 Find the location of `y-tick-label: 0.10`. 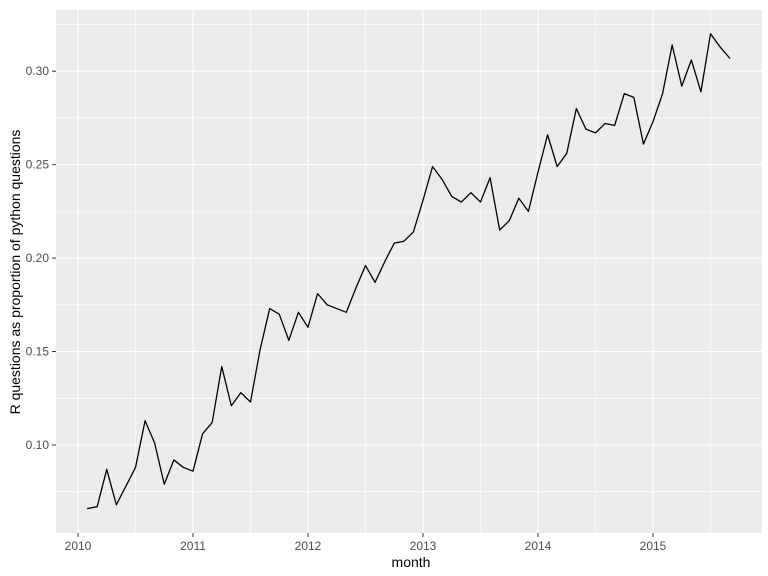

y-tick-label: 0.10 is located at coordinates (38, 445).